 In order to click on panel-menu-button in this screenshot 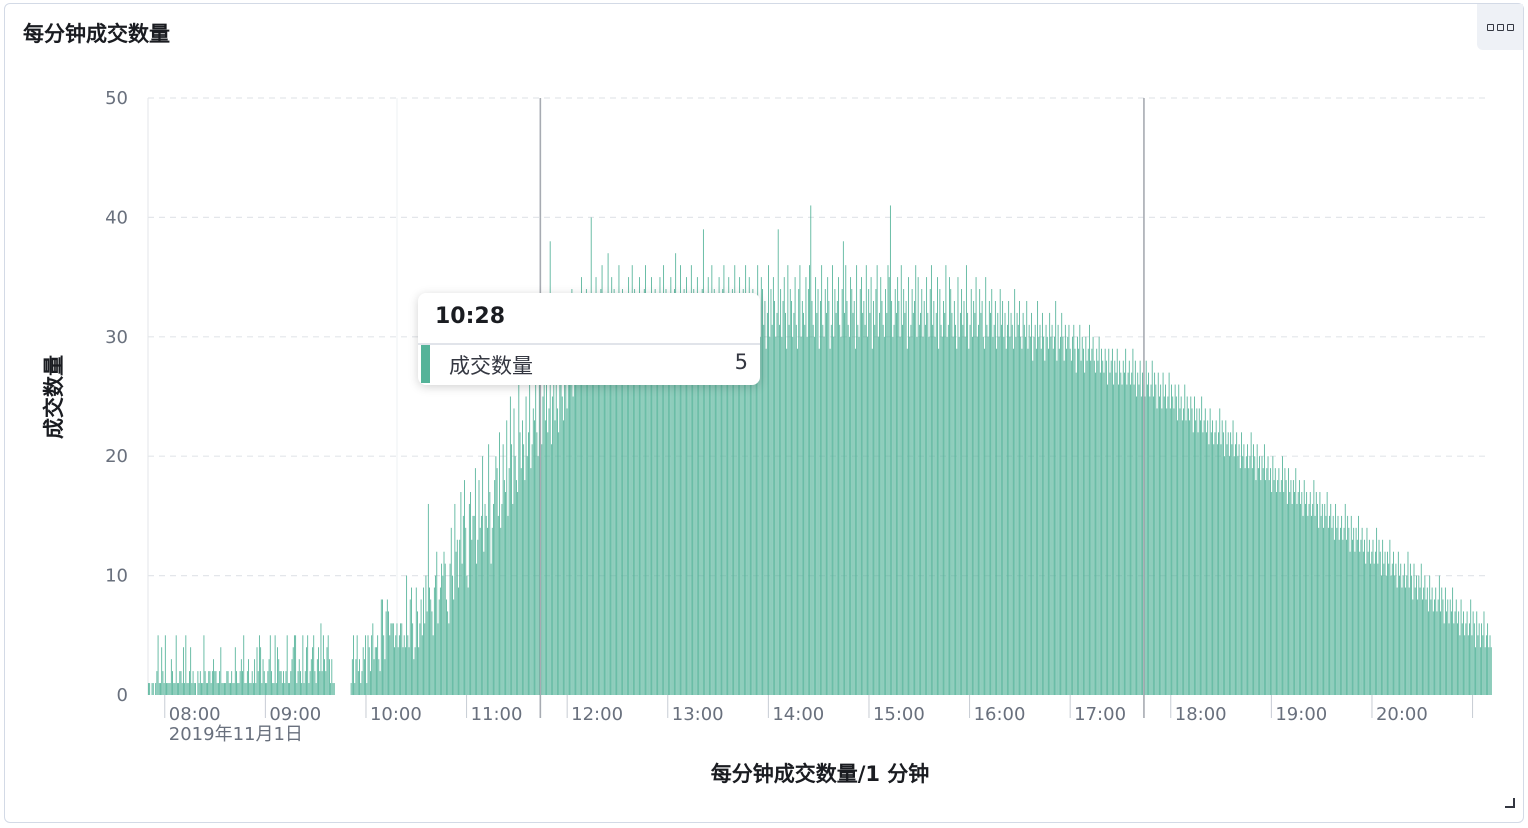, I will do `click(1500, 27)`.